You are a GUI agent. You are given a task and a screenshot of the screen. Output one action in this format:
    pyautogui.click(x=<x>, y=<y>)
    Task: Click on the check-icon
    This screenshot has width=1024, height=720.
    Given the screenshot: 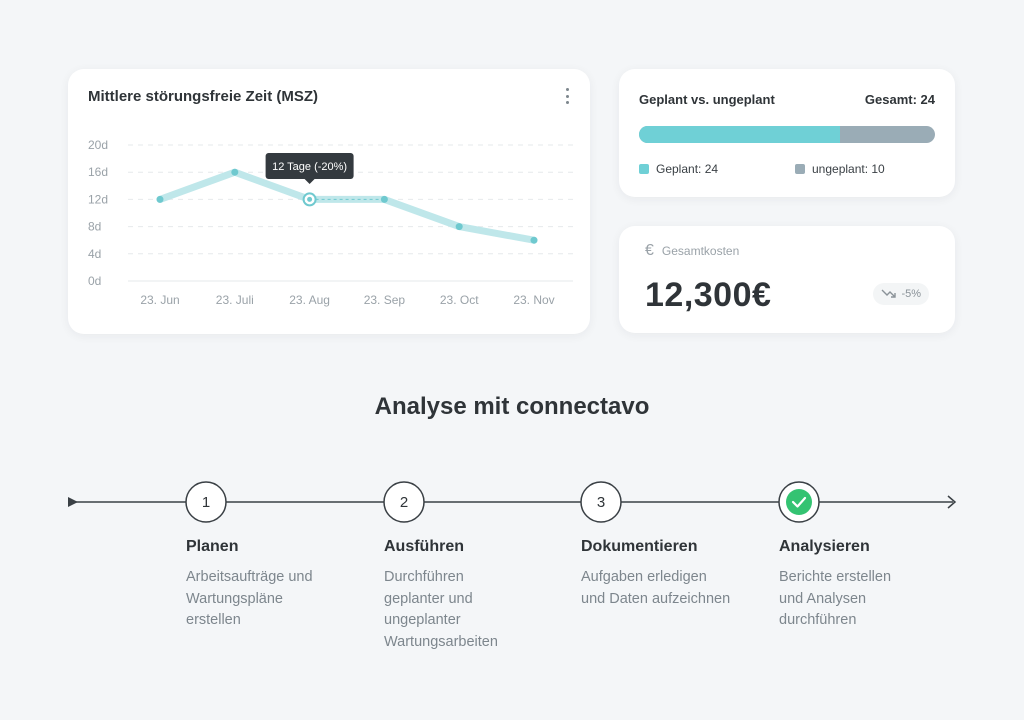 What is the action you would take?
    pyautogui.click(x=799, y=502)
    